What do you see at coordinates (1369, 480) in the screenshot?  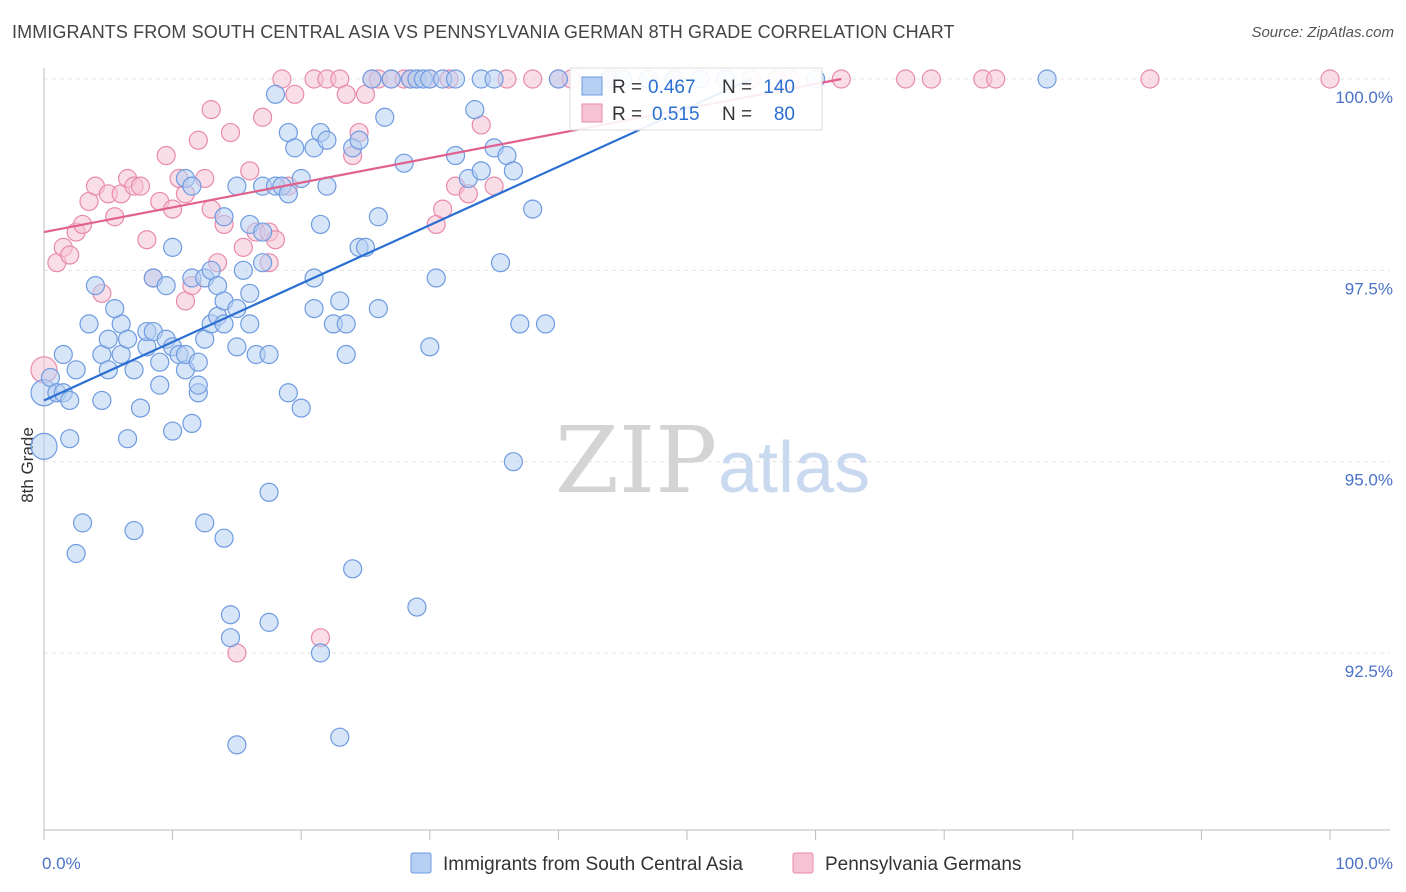 I see `y-tick-label-2: 95.0%` at bounding box center [1369, 480].